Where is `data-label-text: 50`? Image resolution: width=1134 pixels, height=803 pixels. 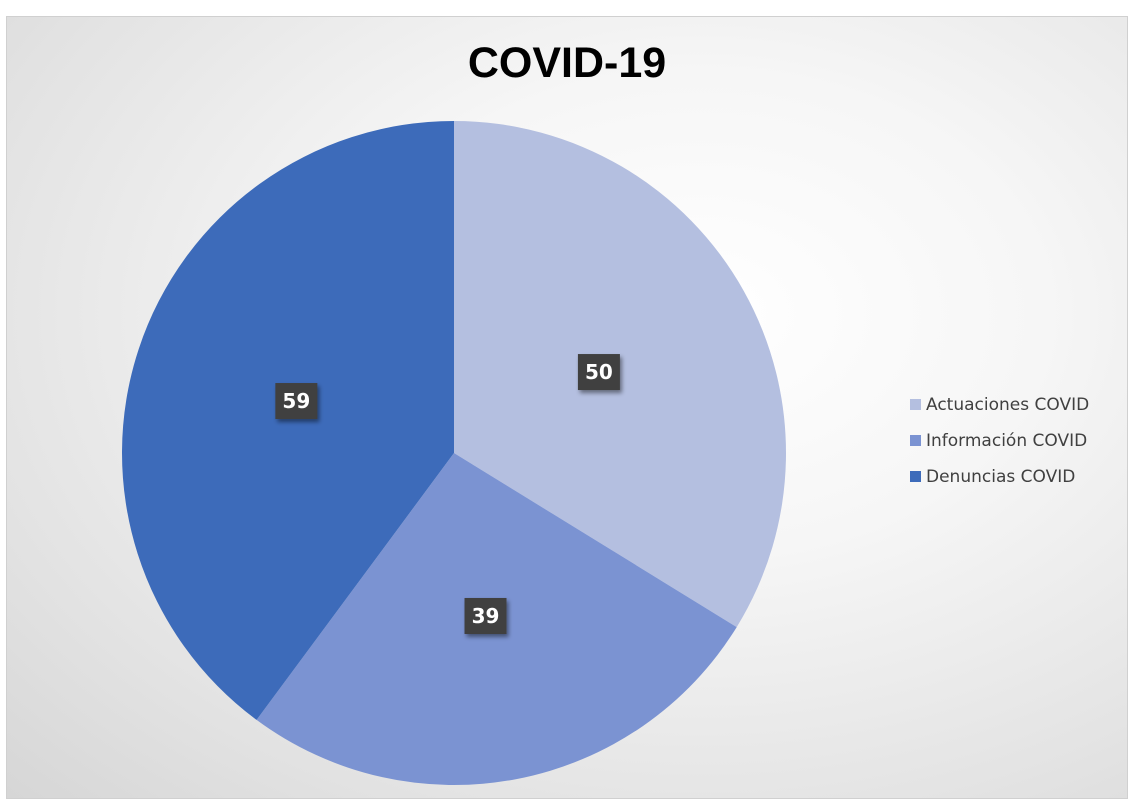 data-label-text: 50 is located at coordinates (599, 372).